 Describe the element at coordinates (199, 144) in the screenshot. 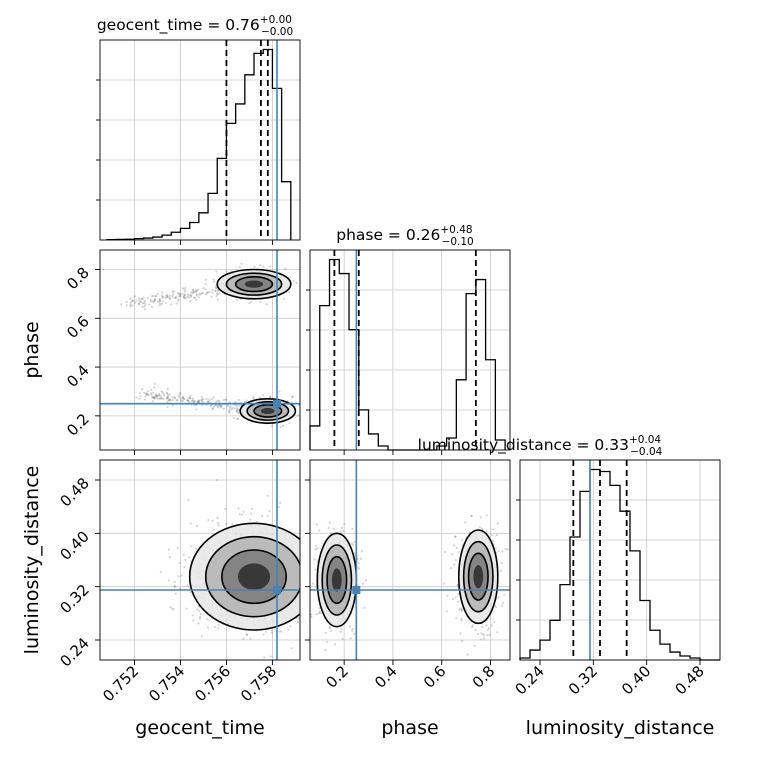

I see `histogram-step` at that location.